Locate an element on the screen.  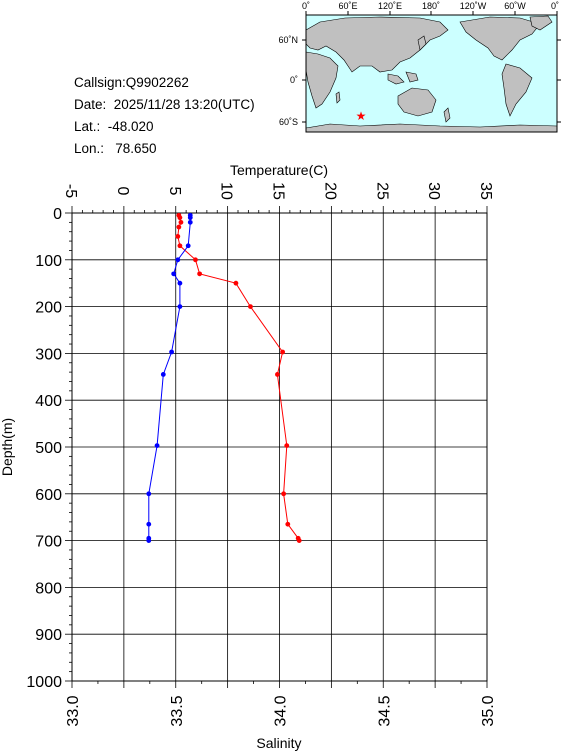
salinity-tick-labels: 33.0 33.5 34.0 34.5 35.0 is located at coordinates (281, 710).